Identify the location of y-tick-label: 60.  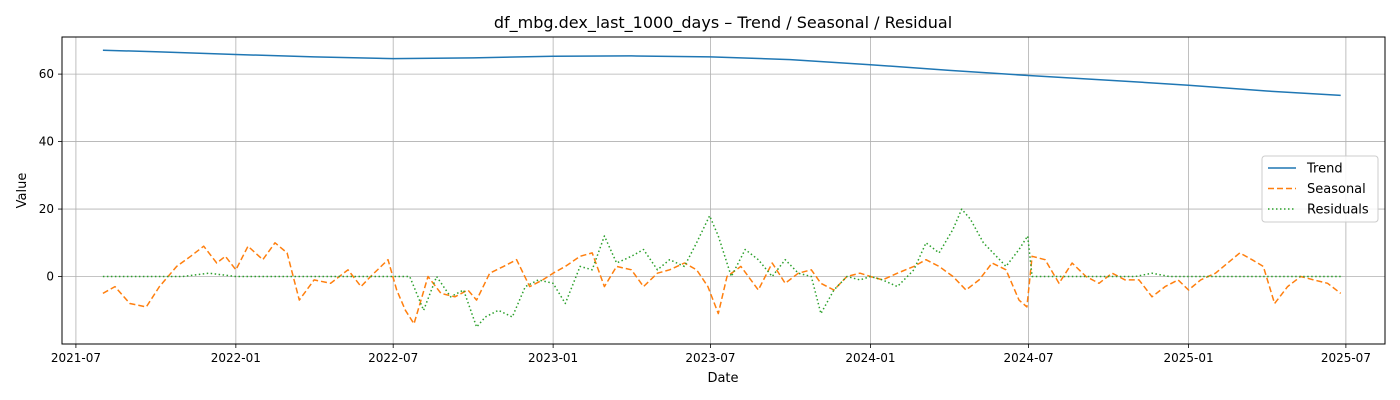
(46, 74).